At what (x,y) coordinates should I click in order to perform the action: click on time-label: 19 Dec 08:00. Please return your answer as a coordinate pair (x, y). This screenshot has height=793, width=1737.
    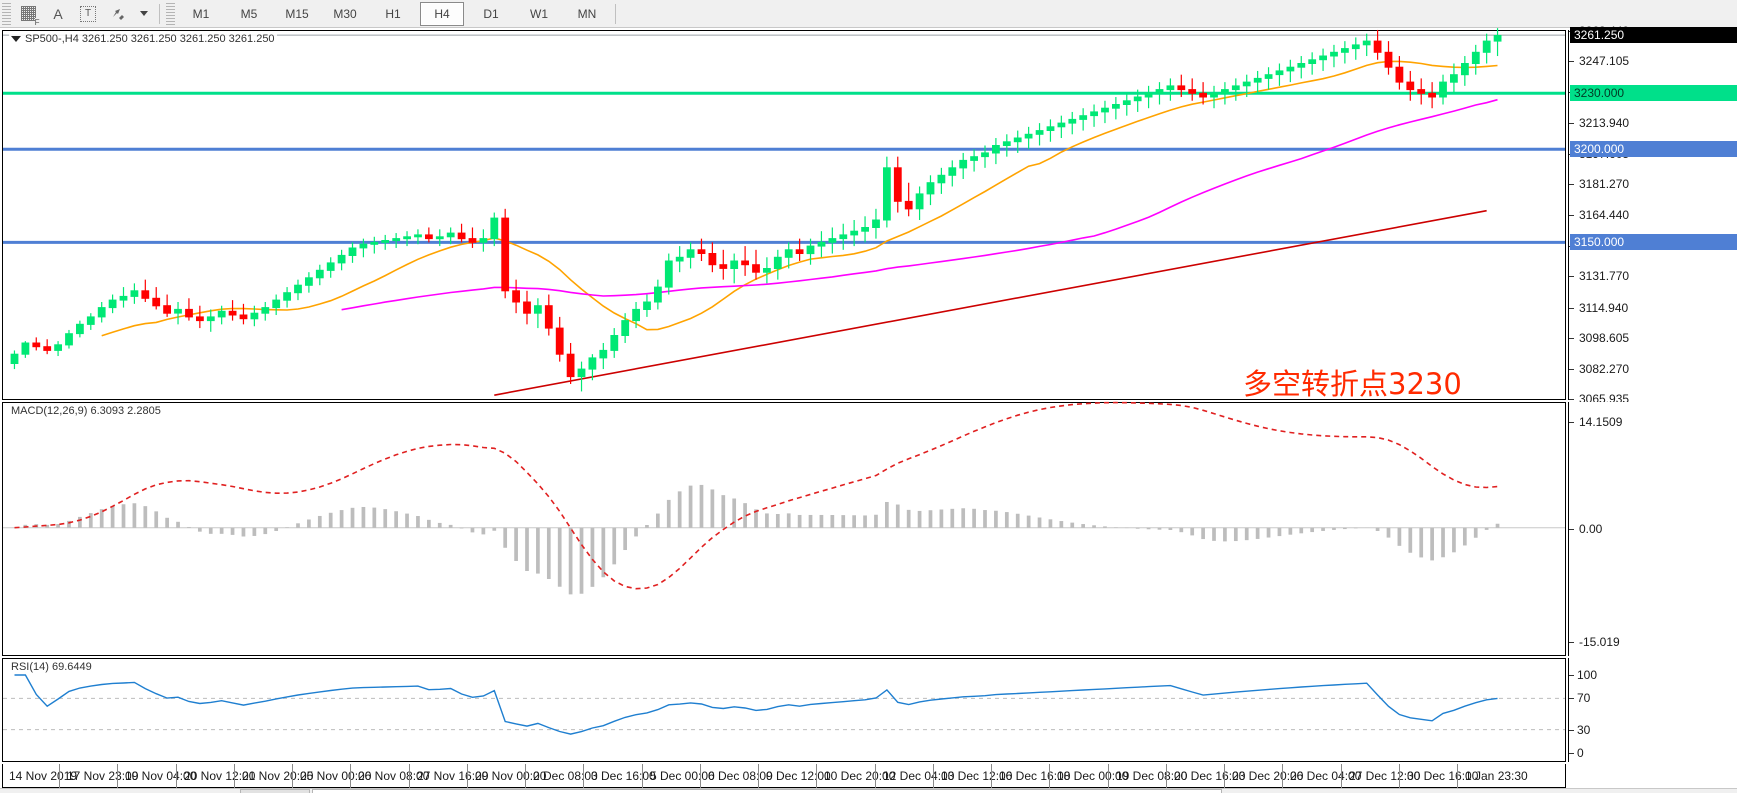
    Looking at the image, I should click on (1152, 776).